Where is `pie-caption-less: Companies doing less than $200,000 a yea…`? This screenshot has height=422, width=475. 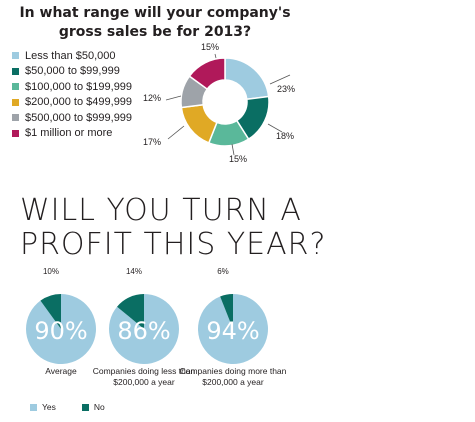
pie-caption-less: Companies doing less than $200,000 a yea… is located at coordinates (144, 376).